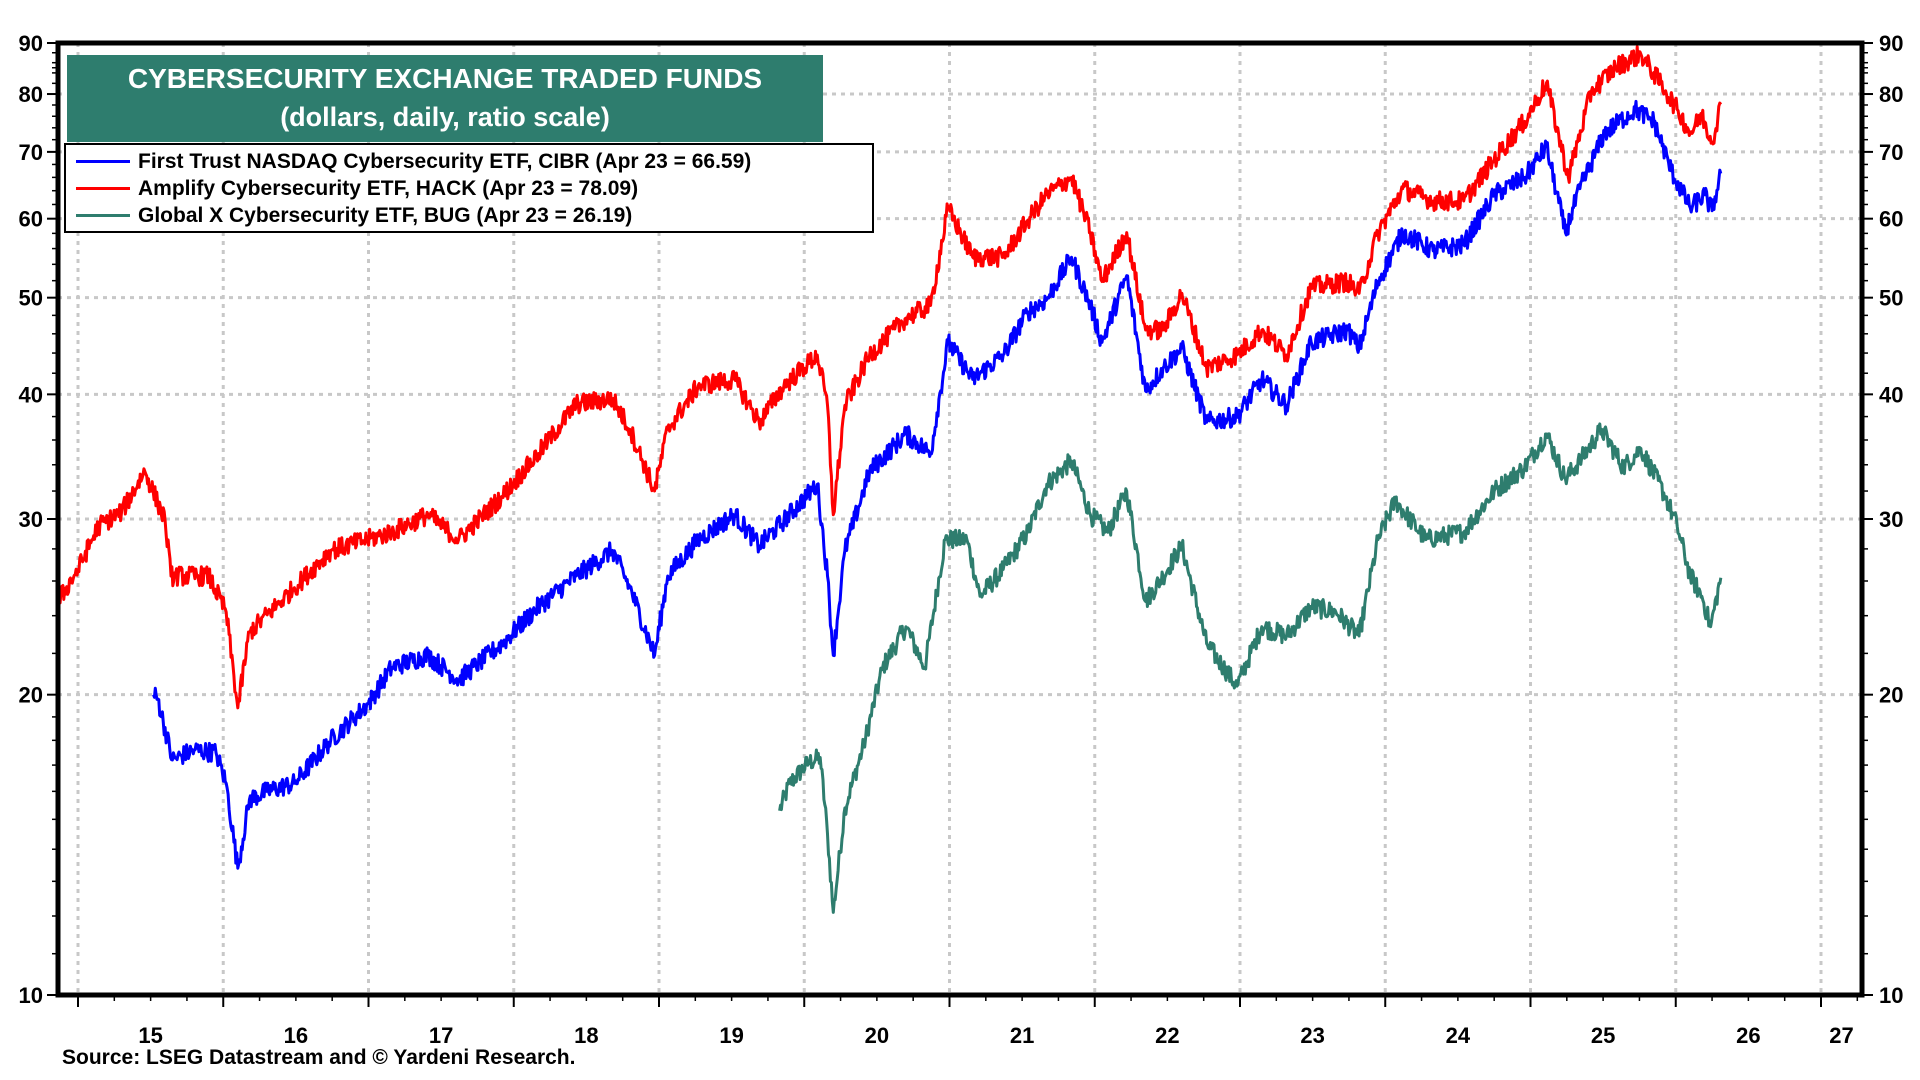  Describe the element at coordinates (445, 117) in the screenshot. I see `chart-subtitle: (dollars, daily, ratio scale)` at that location.